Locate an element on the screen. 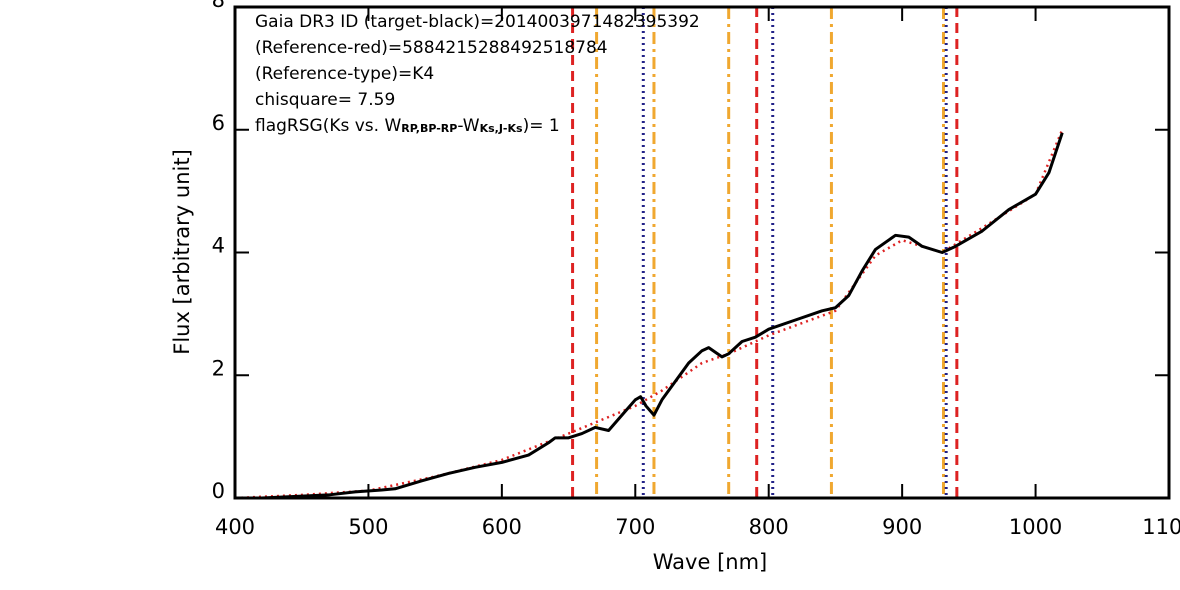 The width and height of the screenshot is (1180, 590). annotation-subscript: RP,BP-RP is located at coordinates (429, 128).